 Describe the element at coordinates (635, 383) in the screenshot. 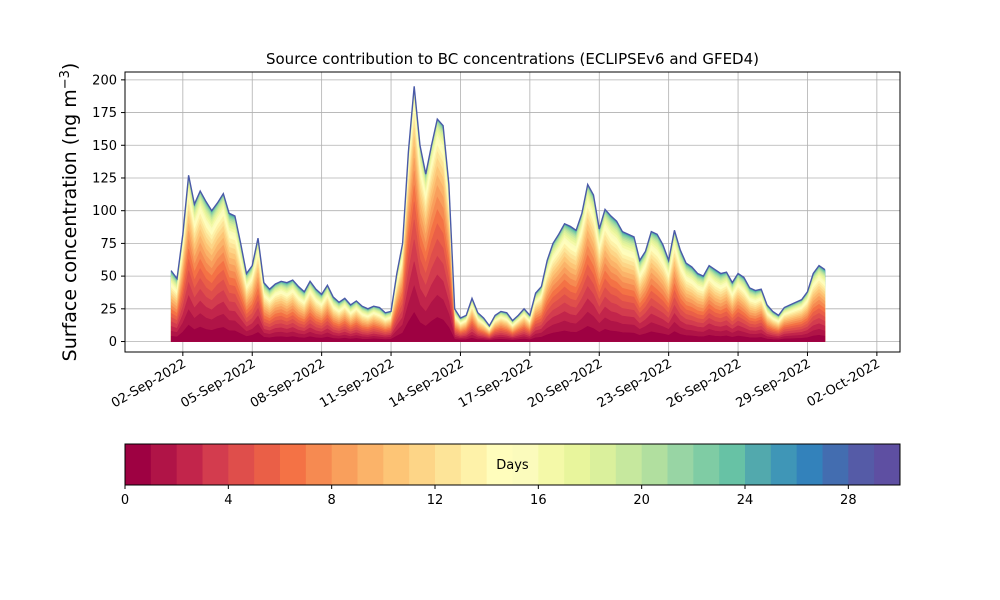

I see `x-tick-label-7: 23-Sep-2022` at that location.